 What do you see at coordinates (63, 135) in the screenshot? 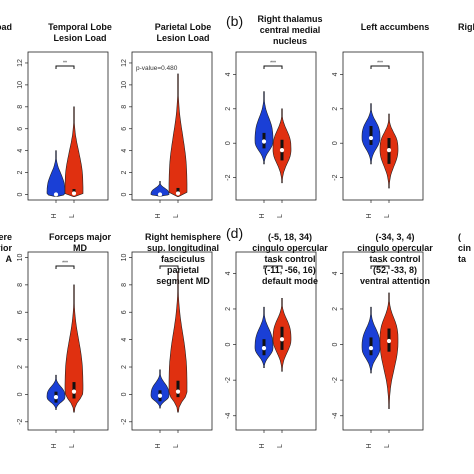
I see `violin-panel: 0 2 4 6 8 10 12 H L **` at bounding box center [63, 135].